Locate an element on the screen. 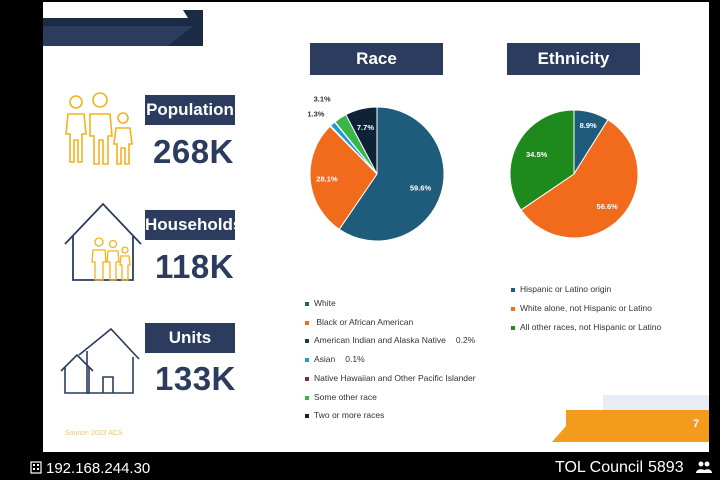  legend-item-black: Black or African American is located at coordinates (359, 322).